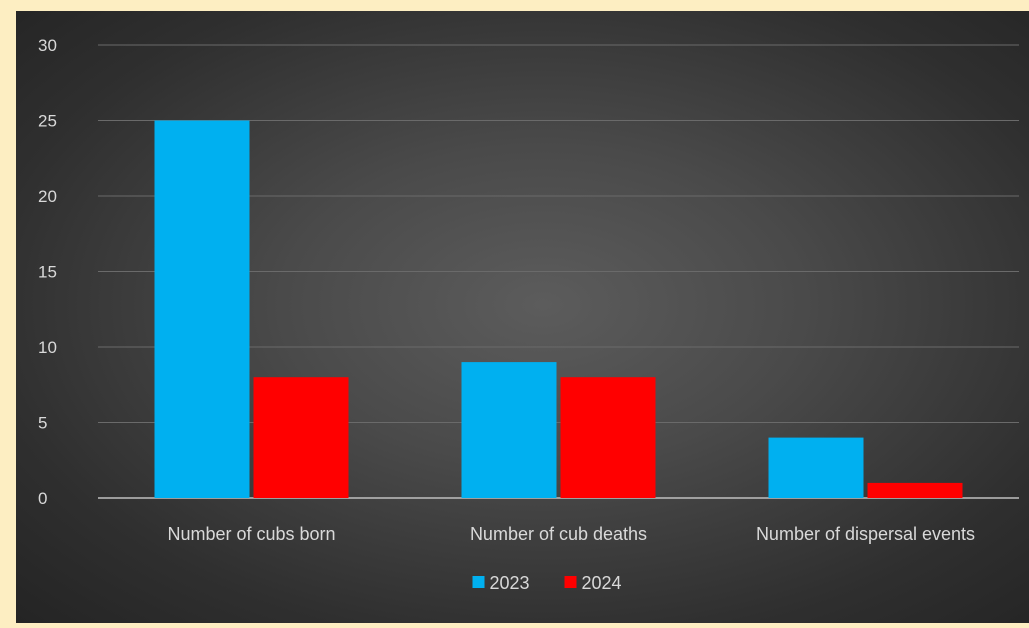 The height and width of the screenshot is (628, 1029). I want to click on y-tick-label: 0, so click(42, 498).